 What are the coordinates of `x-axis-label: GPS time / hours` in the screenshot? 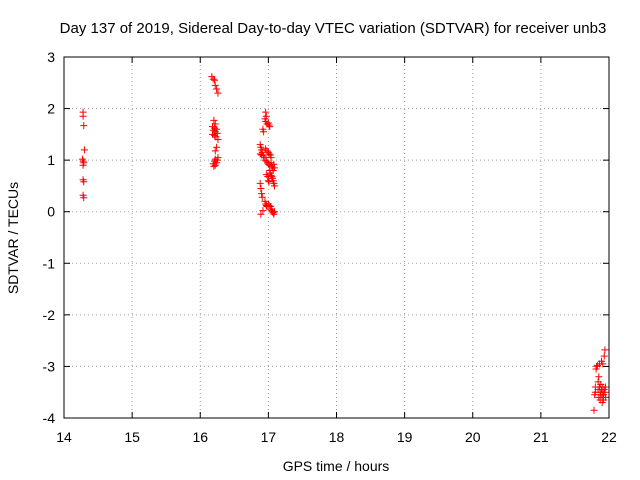 It's located at (336, 466).